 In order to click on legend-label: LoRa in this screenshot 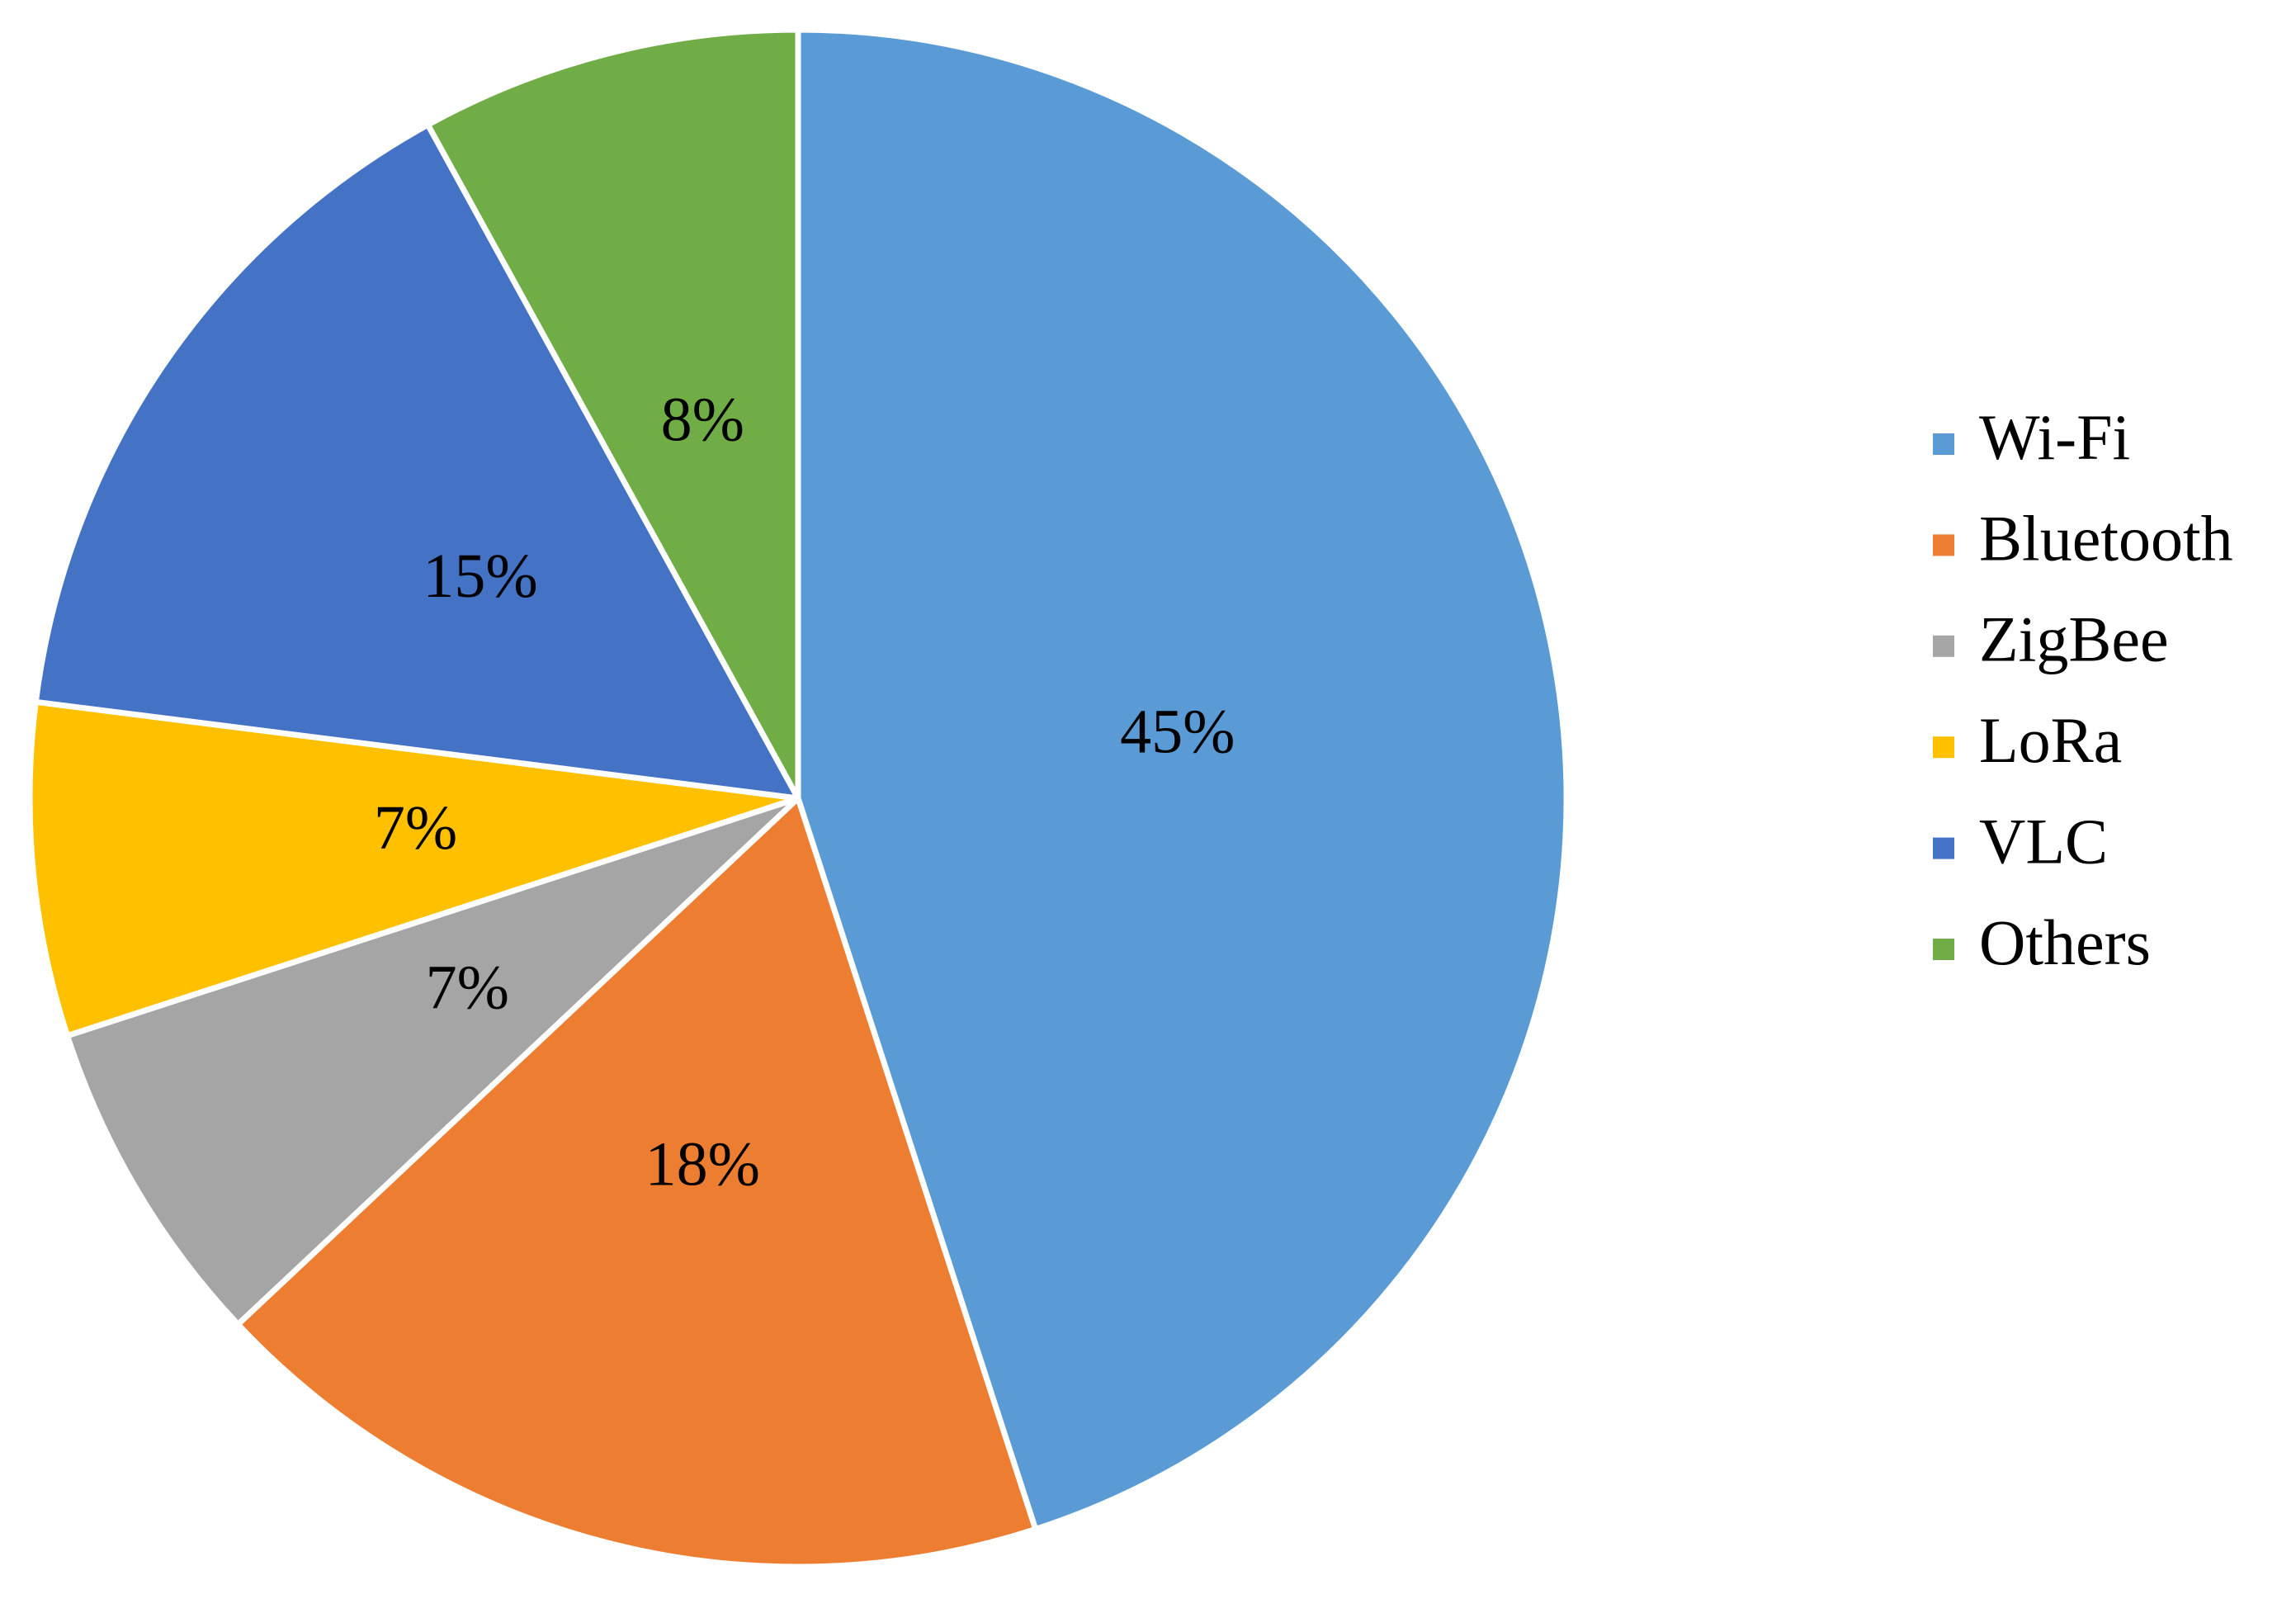, I will do `click(2051, 740)`.